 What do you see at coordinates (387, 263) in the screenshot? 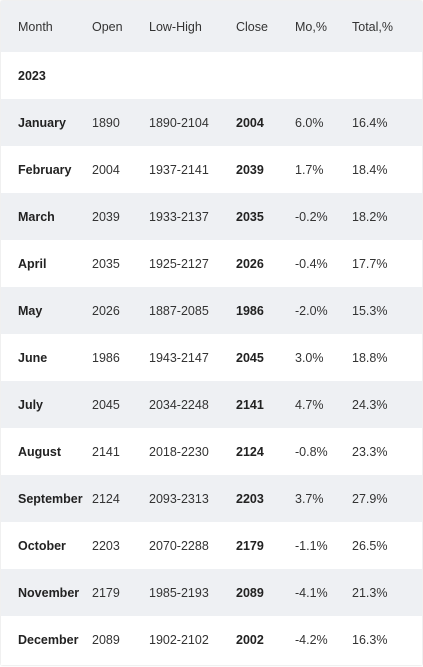
I see `cell-total-percent: 17.7%` at bounding box center [387, 263].